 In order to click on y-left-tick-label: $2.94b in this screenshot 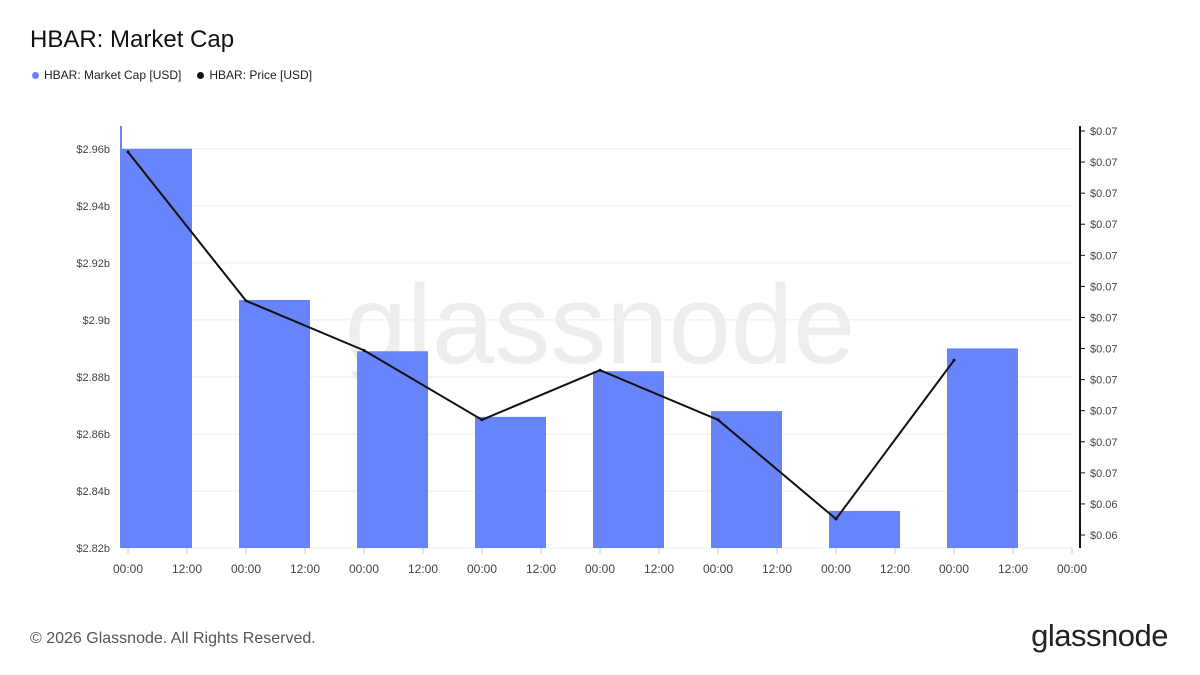, I will do `click(93, 207)`.